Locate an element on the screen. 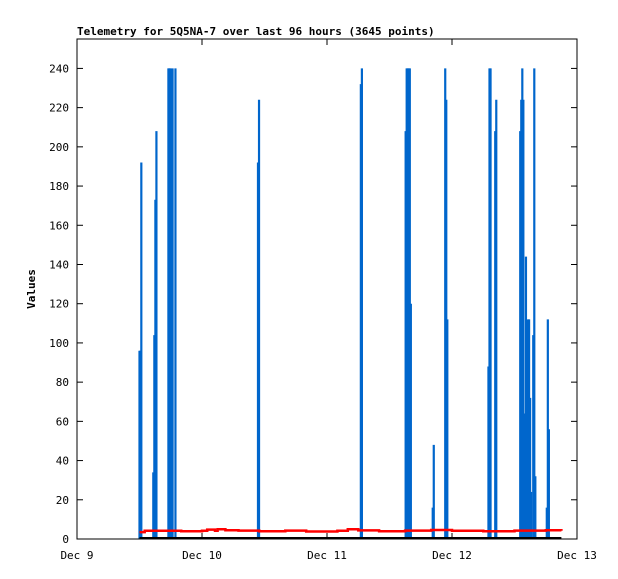  y-tick-label: 220 is located at coordinates (59, 108).